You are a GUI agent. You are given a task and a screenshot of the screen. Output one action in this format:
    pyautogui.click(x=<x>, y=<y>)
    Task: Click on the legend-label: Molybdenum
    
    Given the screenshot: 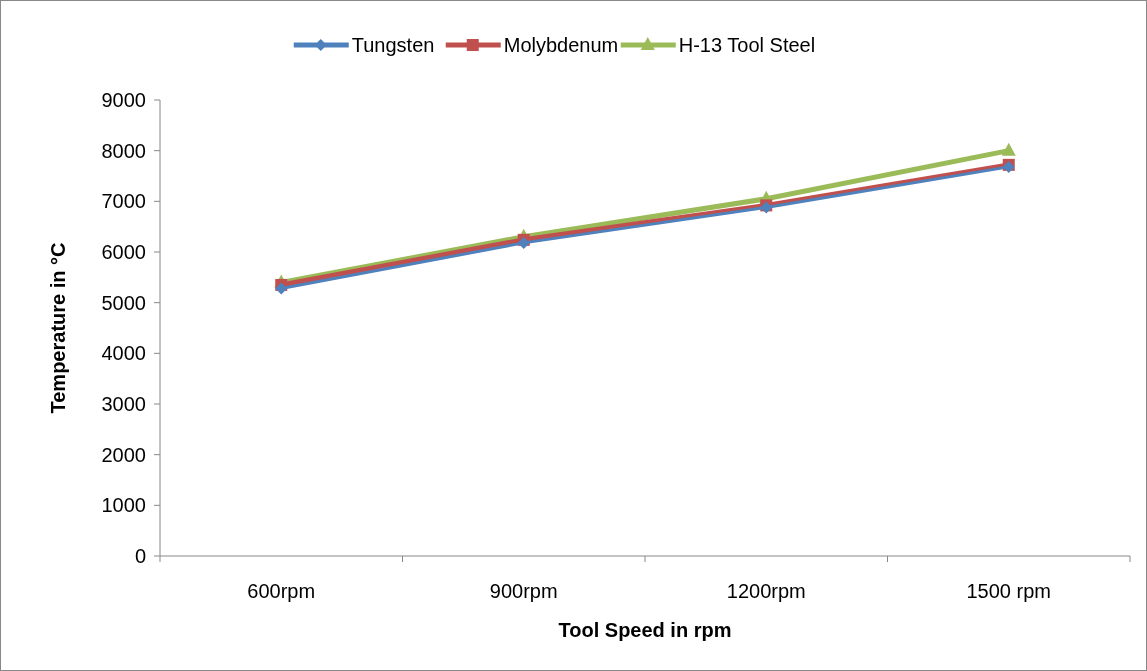 What is the action you would take?
    pyautogui.click(x=561, y=45)
    